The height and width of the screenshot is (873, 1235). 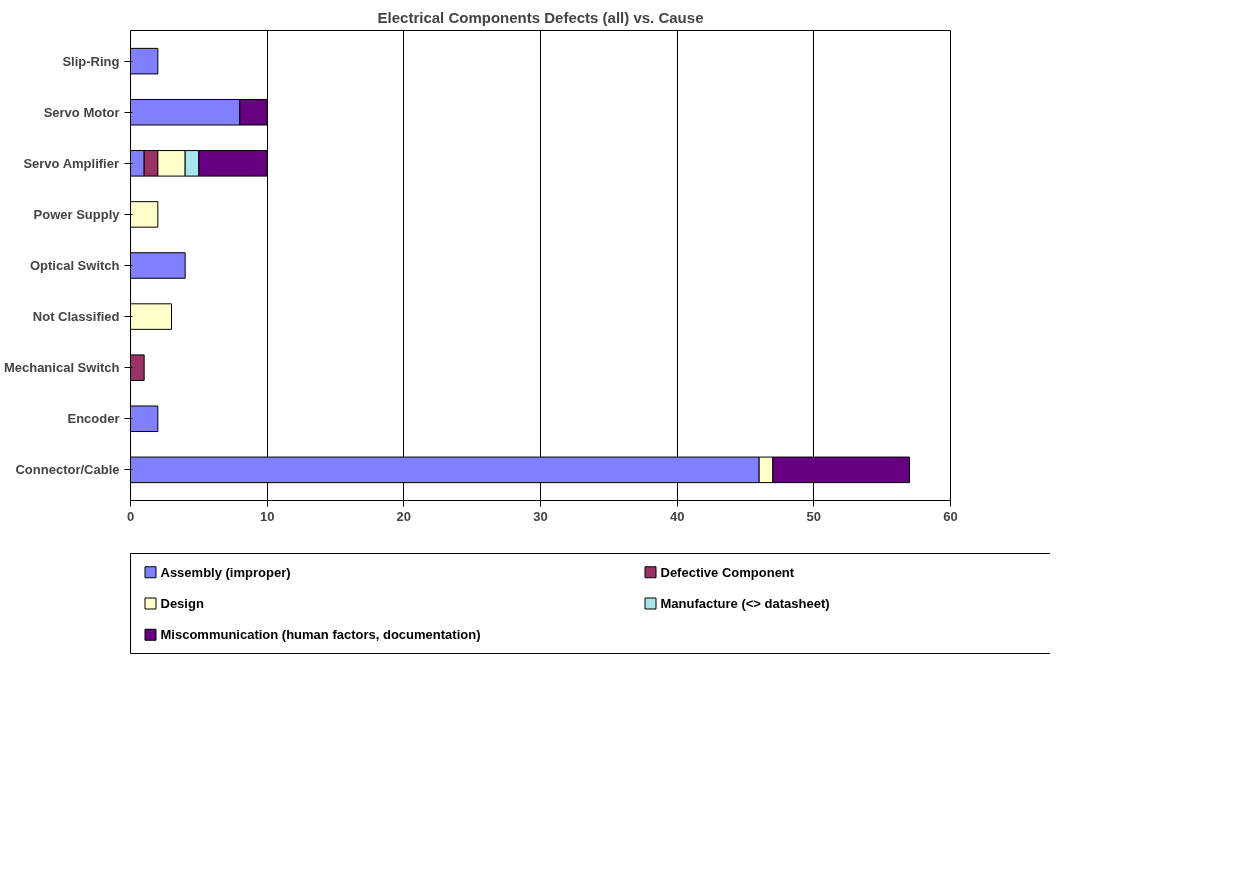 What do you see at coordinates (81, 112) in the screenshot?
I see `y-tick-label: Servo Motor` at bounding box center [81, 112].